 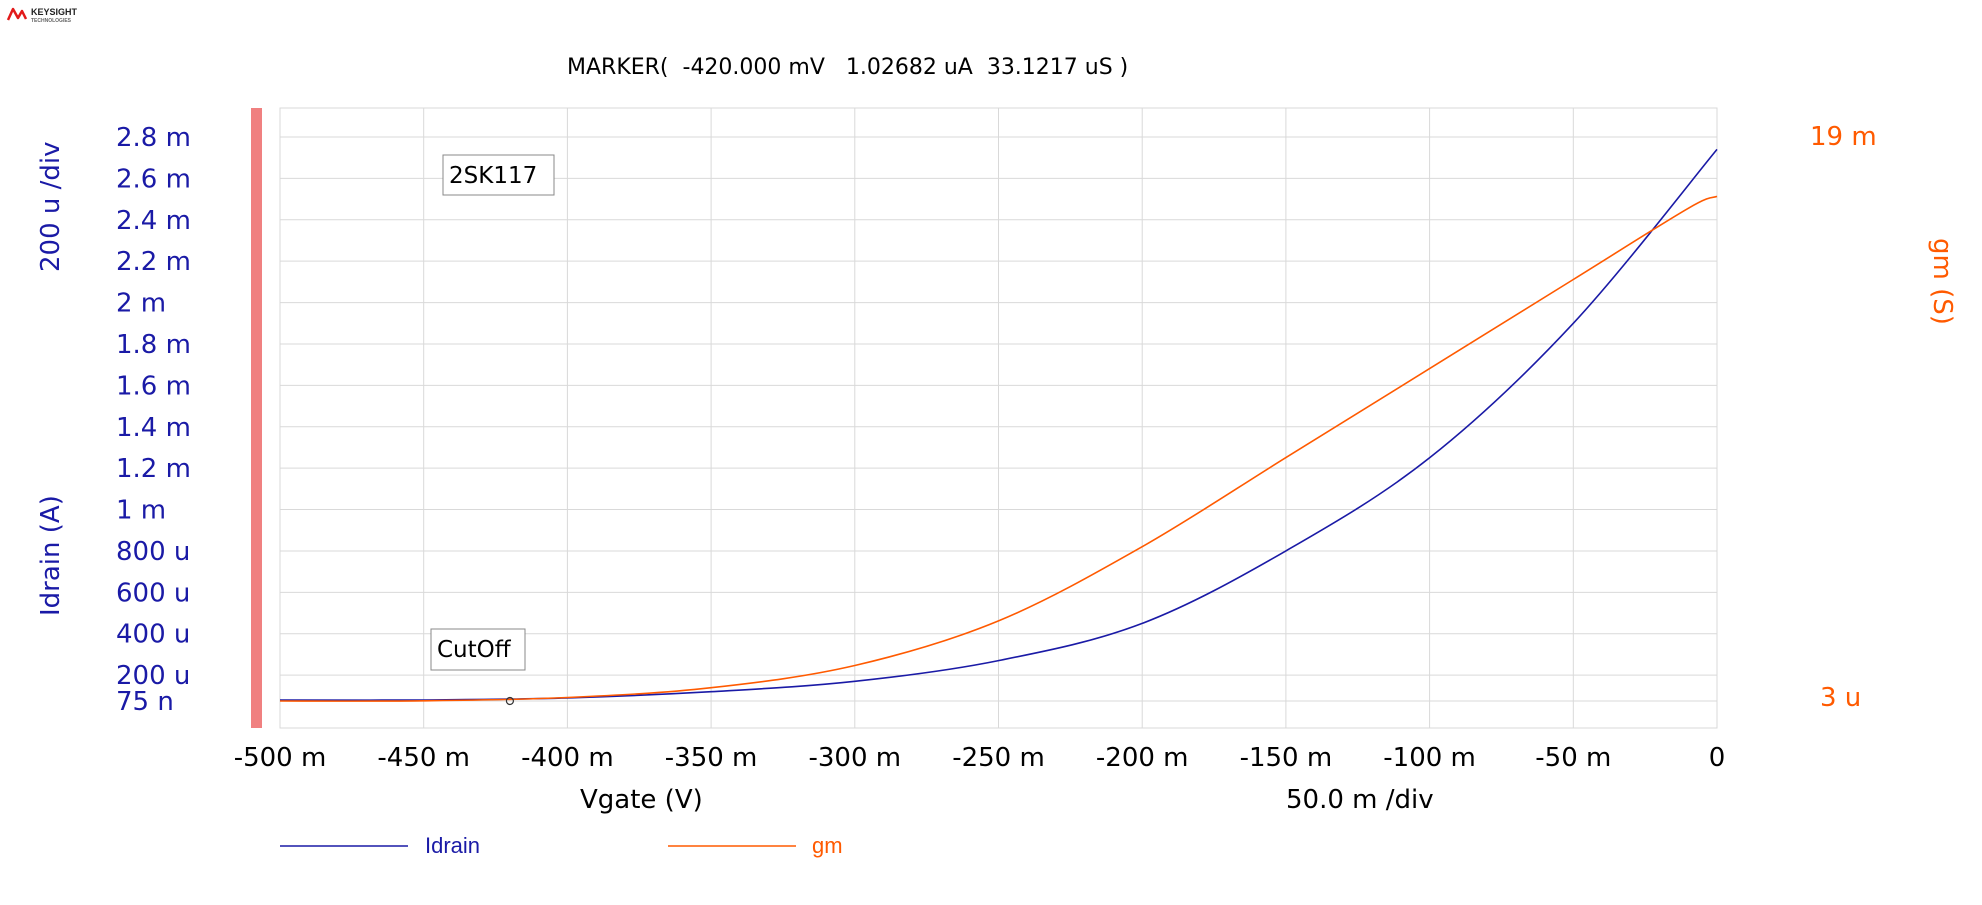 I want to click on y-left-tick-label: 1.6 m, so click(x=153, y=386).